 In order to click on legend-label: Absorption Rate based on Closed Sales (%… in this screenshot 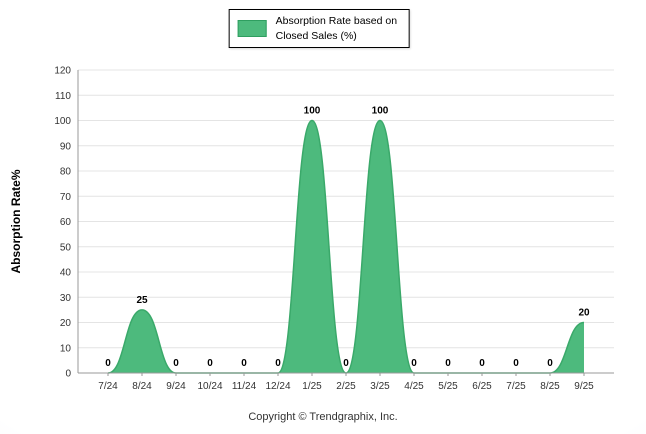, I will do `click(336, 28)`.